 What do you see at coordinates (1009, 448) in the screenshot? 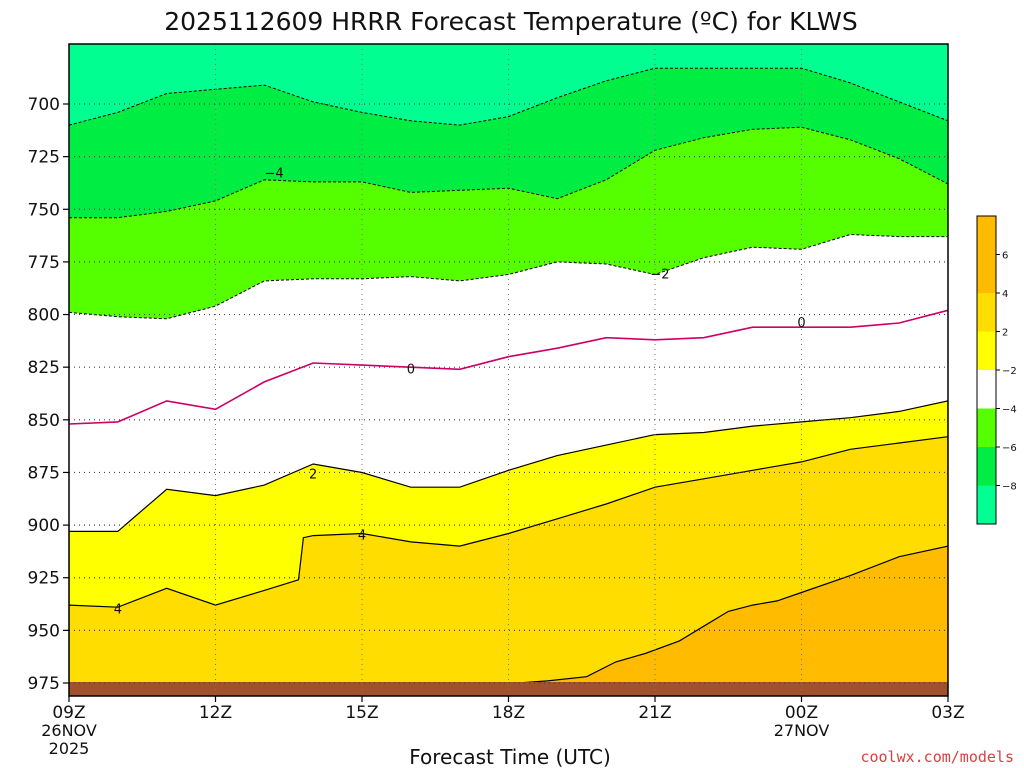
I see `colorbar-tick-label: −6` at bounding box center [1009, 448].